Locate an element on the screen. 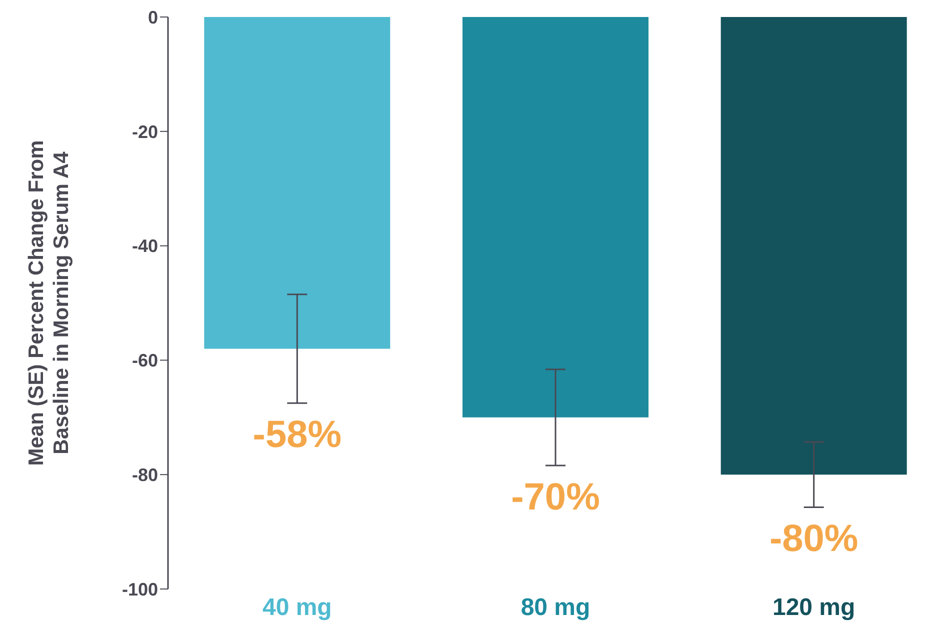  y-tick-label: -20 is located at coordinates (145, 132).